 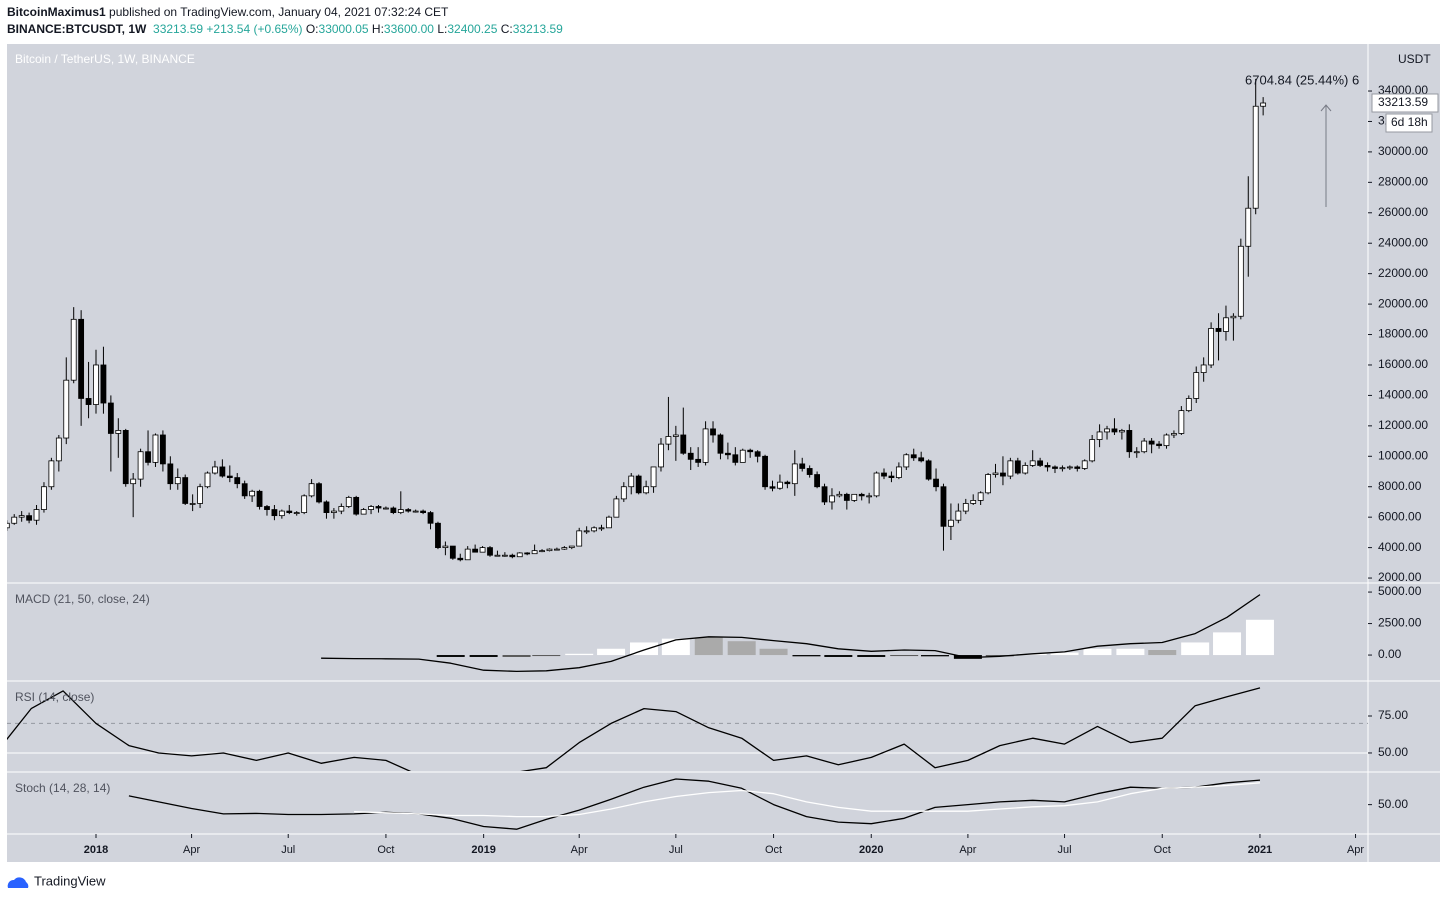 What do you see at coordinates (1403, 273) in the screenshot?
I see `y-tick-label: 22000.00` at bounding box center [1403, 273].